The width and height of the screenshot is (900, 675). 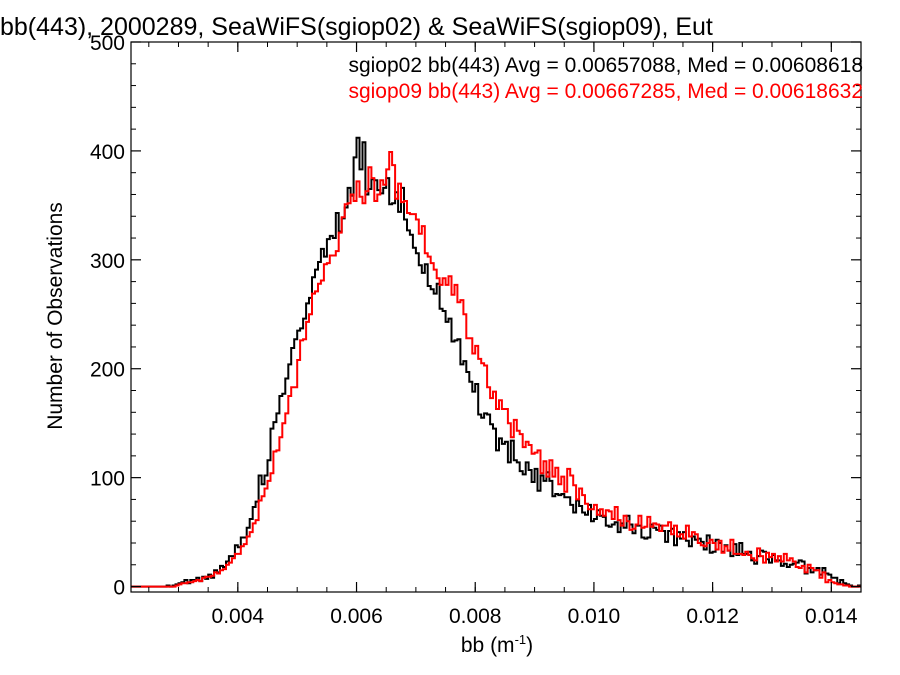 I want to click on x-axis-label-suffix: ), so click(x=529, y=645).